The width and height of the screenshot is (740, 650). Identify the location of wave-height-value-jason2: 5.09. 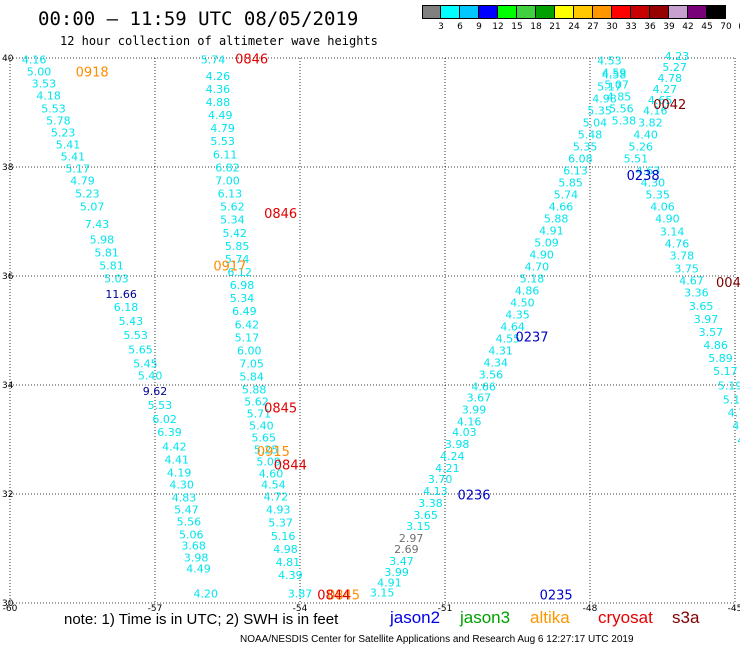
(546, 243).